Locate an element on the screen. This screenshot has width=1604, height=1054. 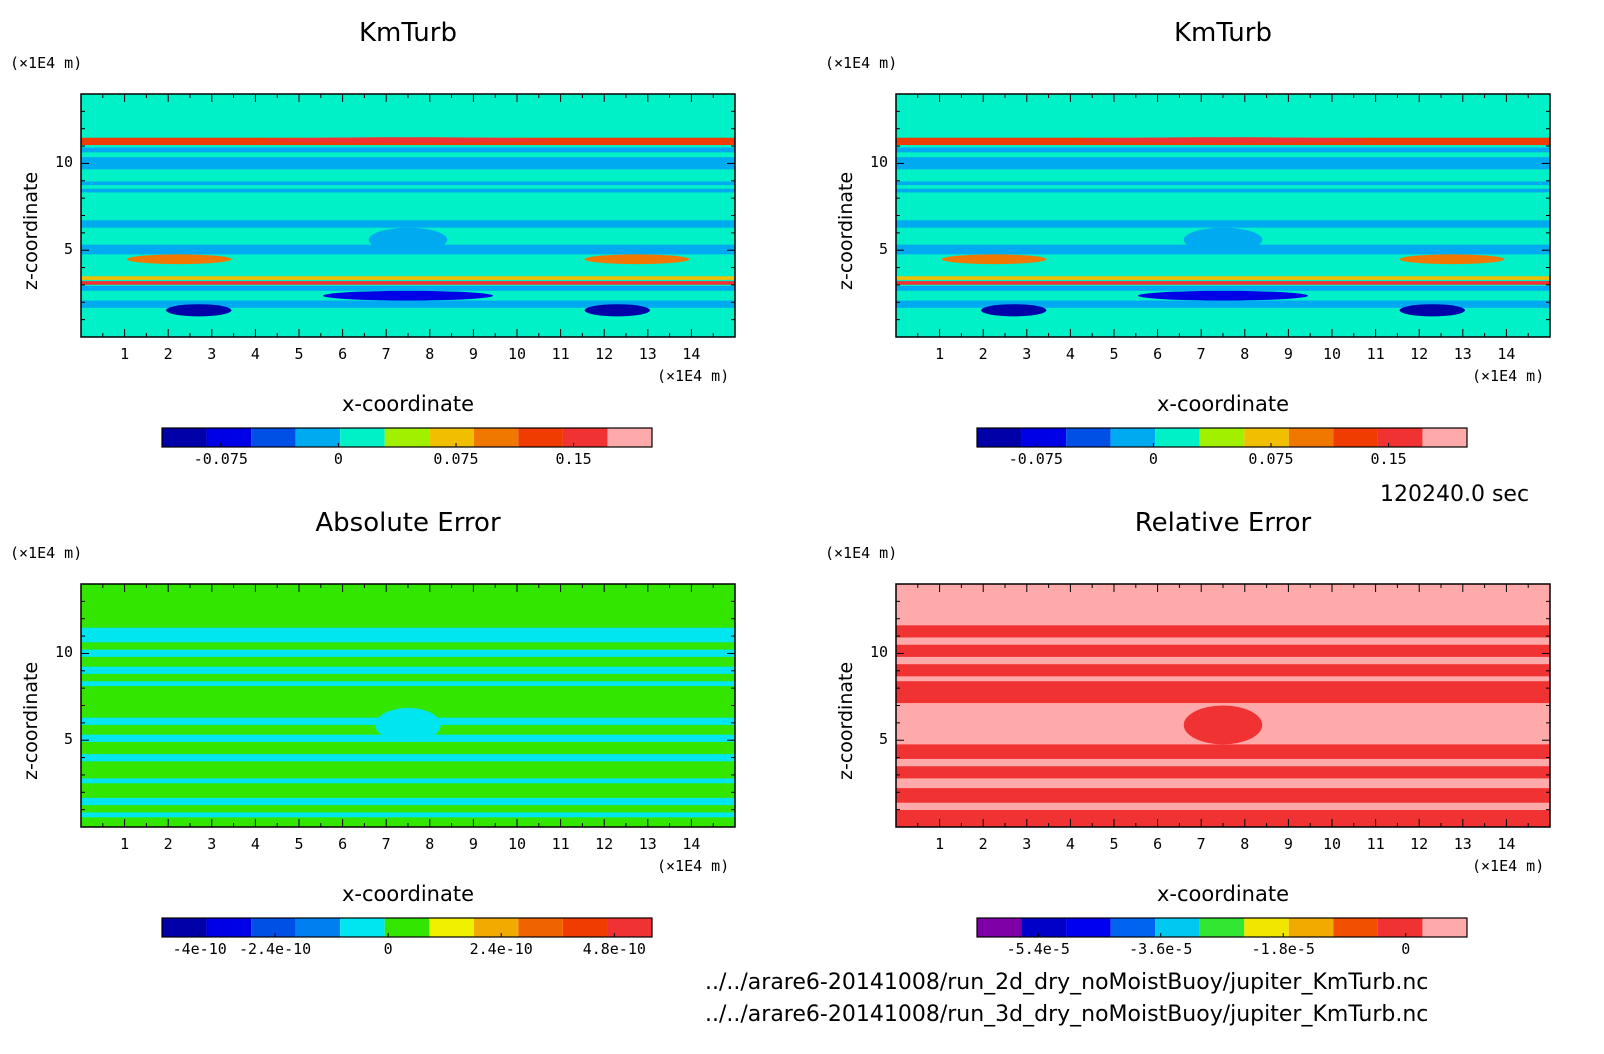
colorbar-tick-label: -5.4e-5 is located at coordinates (1038, 949).